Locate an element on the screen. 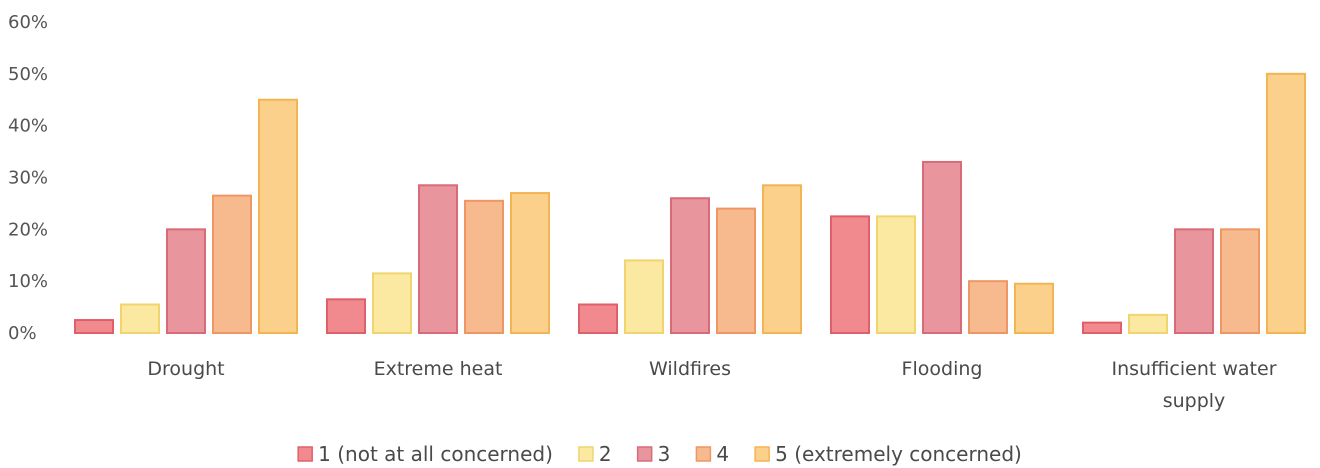 Image resolution: width=1320 pixels, height=468 pixels. legend-label: 4 is located at coordinates (722, 454).